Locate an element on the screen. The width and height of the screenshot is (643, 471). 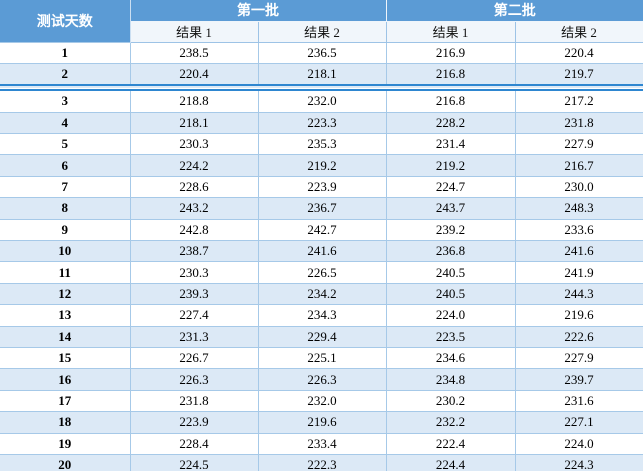
value-cell: 238.5 is located at coordinates (194, 52).